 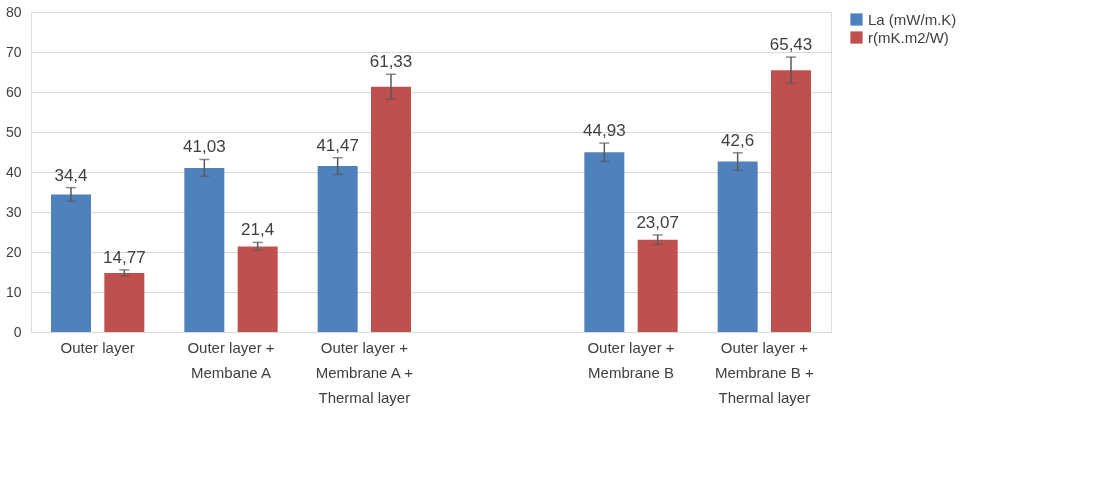 What do you see at coordinates (97, 347) in the screenshot?
I see `x-tick-label: Outer layer` at bounding box center [97, 347].